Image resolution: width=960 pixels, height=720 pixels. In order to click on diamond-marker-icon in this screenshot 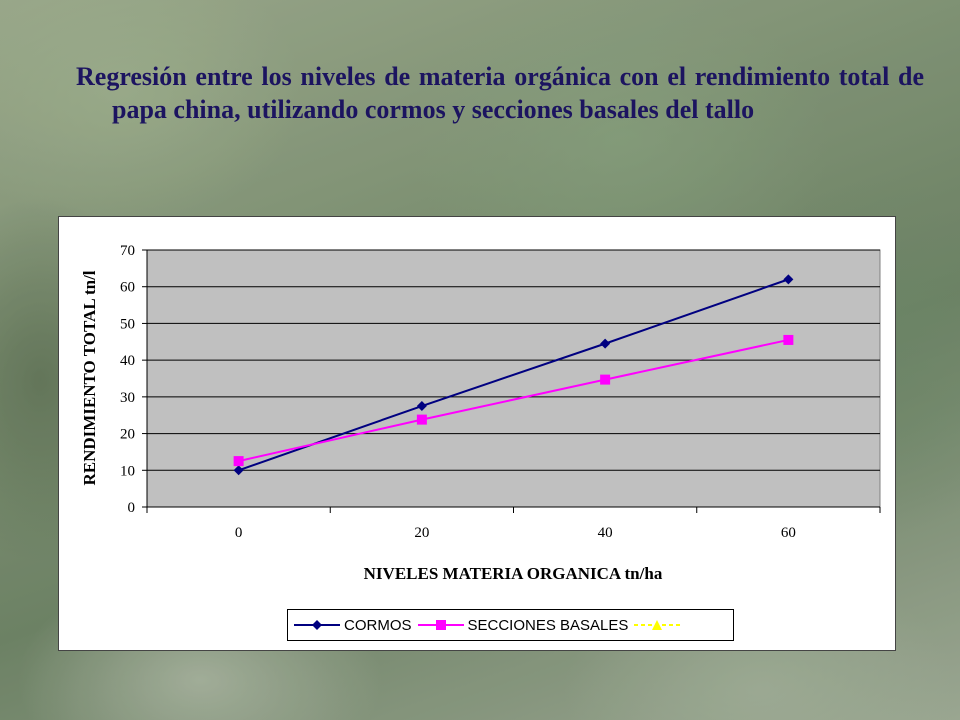, I will do `click(317, 625)`.